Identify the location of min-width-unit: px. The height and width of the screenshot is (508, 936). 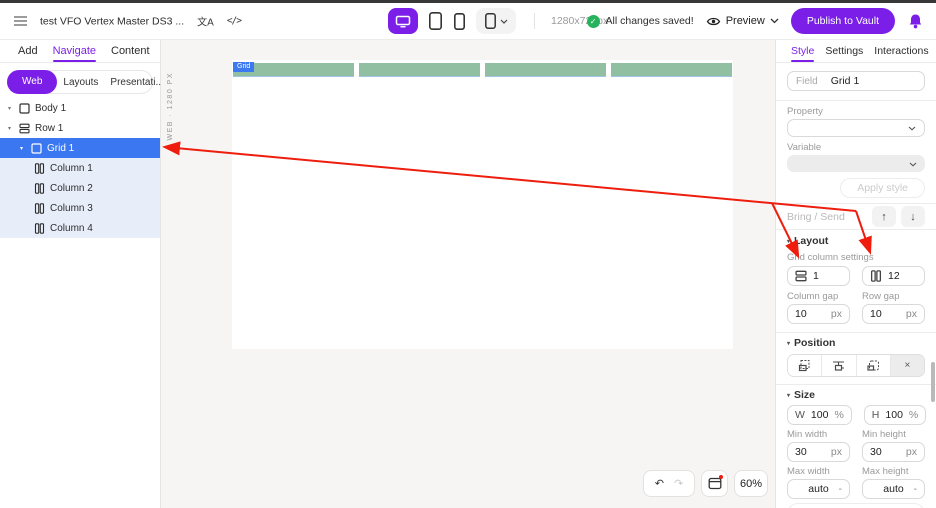
(836, 452).